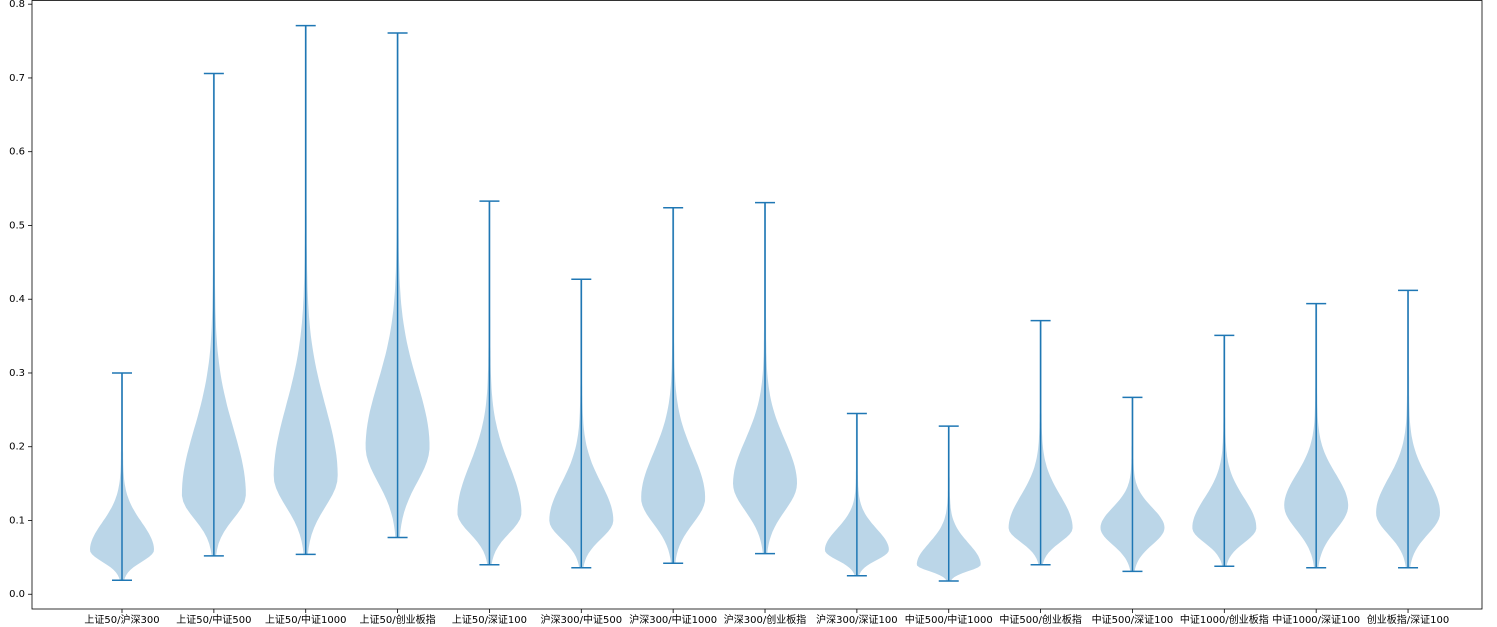 This screenshot has height=627, width=1497. I want to click on x-tick-label: 中证1000/深证100, so click(1316, 619).